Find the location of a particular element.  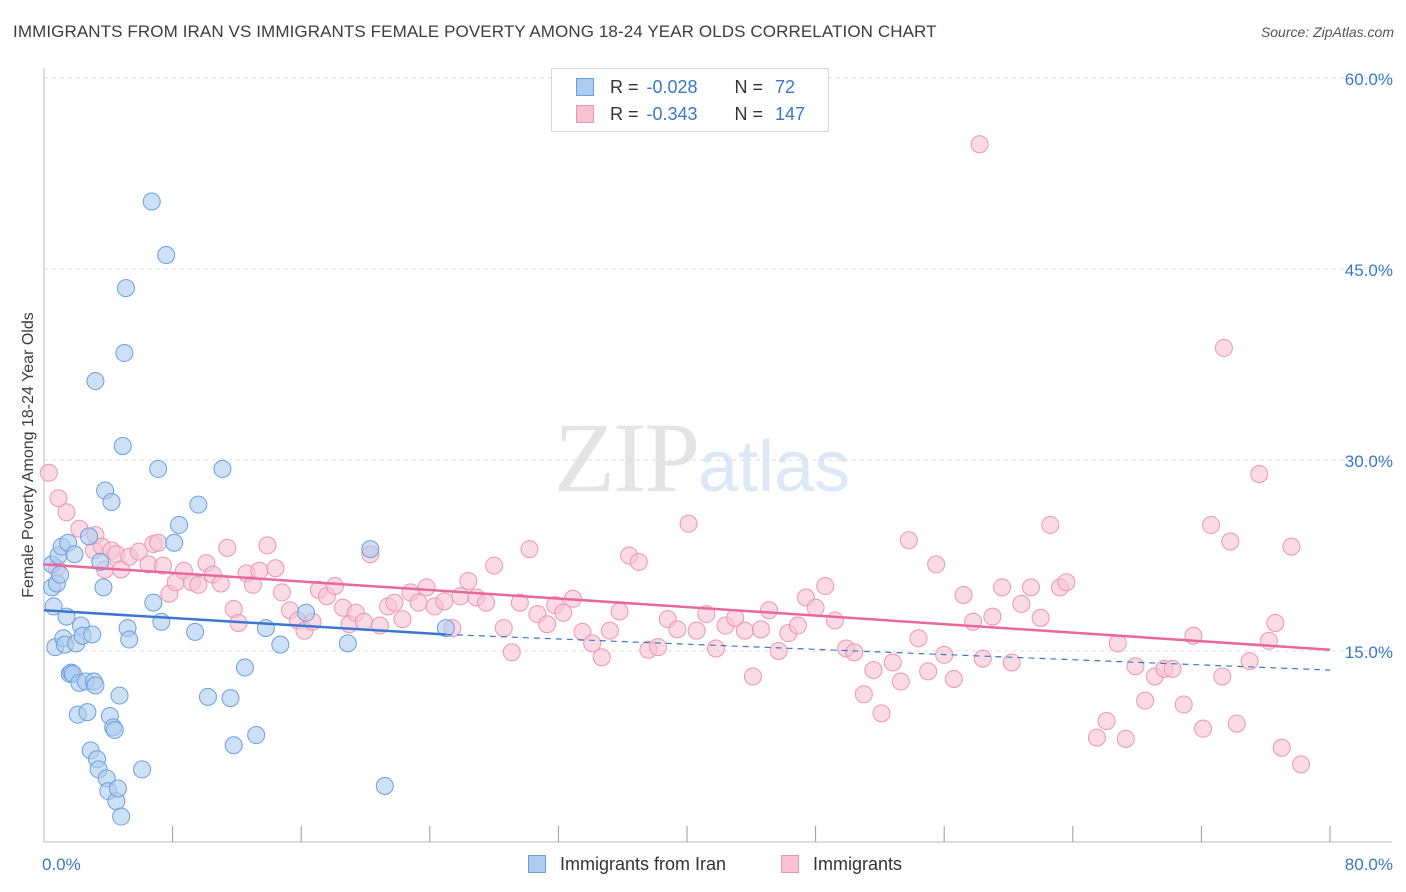

legend-row-immigrants: R = -0.343 N = 147 is located at coordinates (690, 114).